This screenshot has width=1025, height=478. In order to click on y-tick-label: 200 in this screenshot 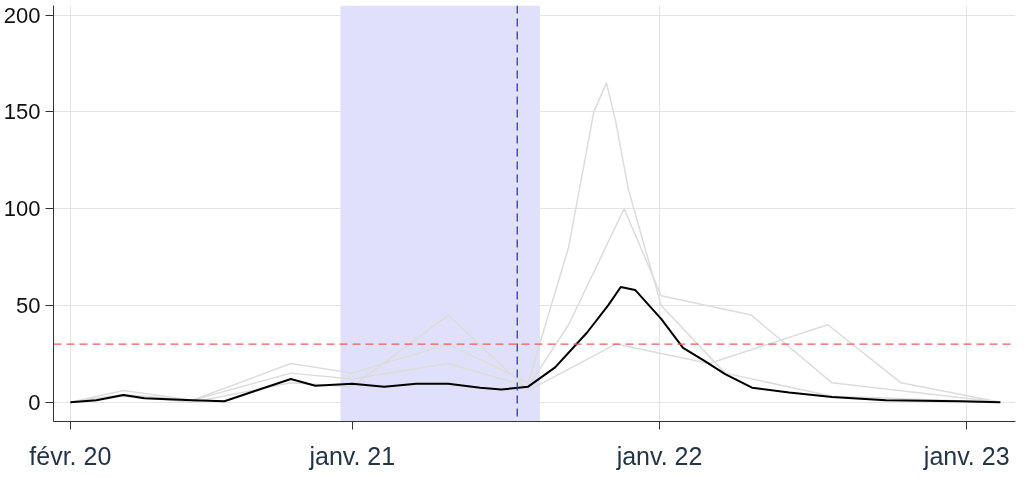, I will do `click(22, 15)`.